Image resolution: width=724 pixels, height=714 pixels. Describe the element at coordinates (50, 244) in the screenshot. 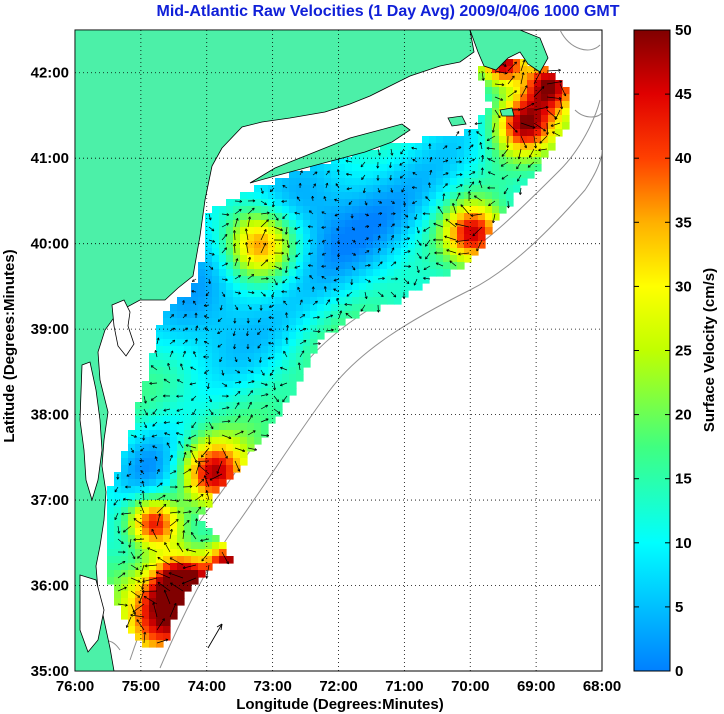

I see `lat-tick-label: 40:00` at that location.